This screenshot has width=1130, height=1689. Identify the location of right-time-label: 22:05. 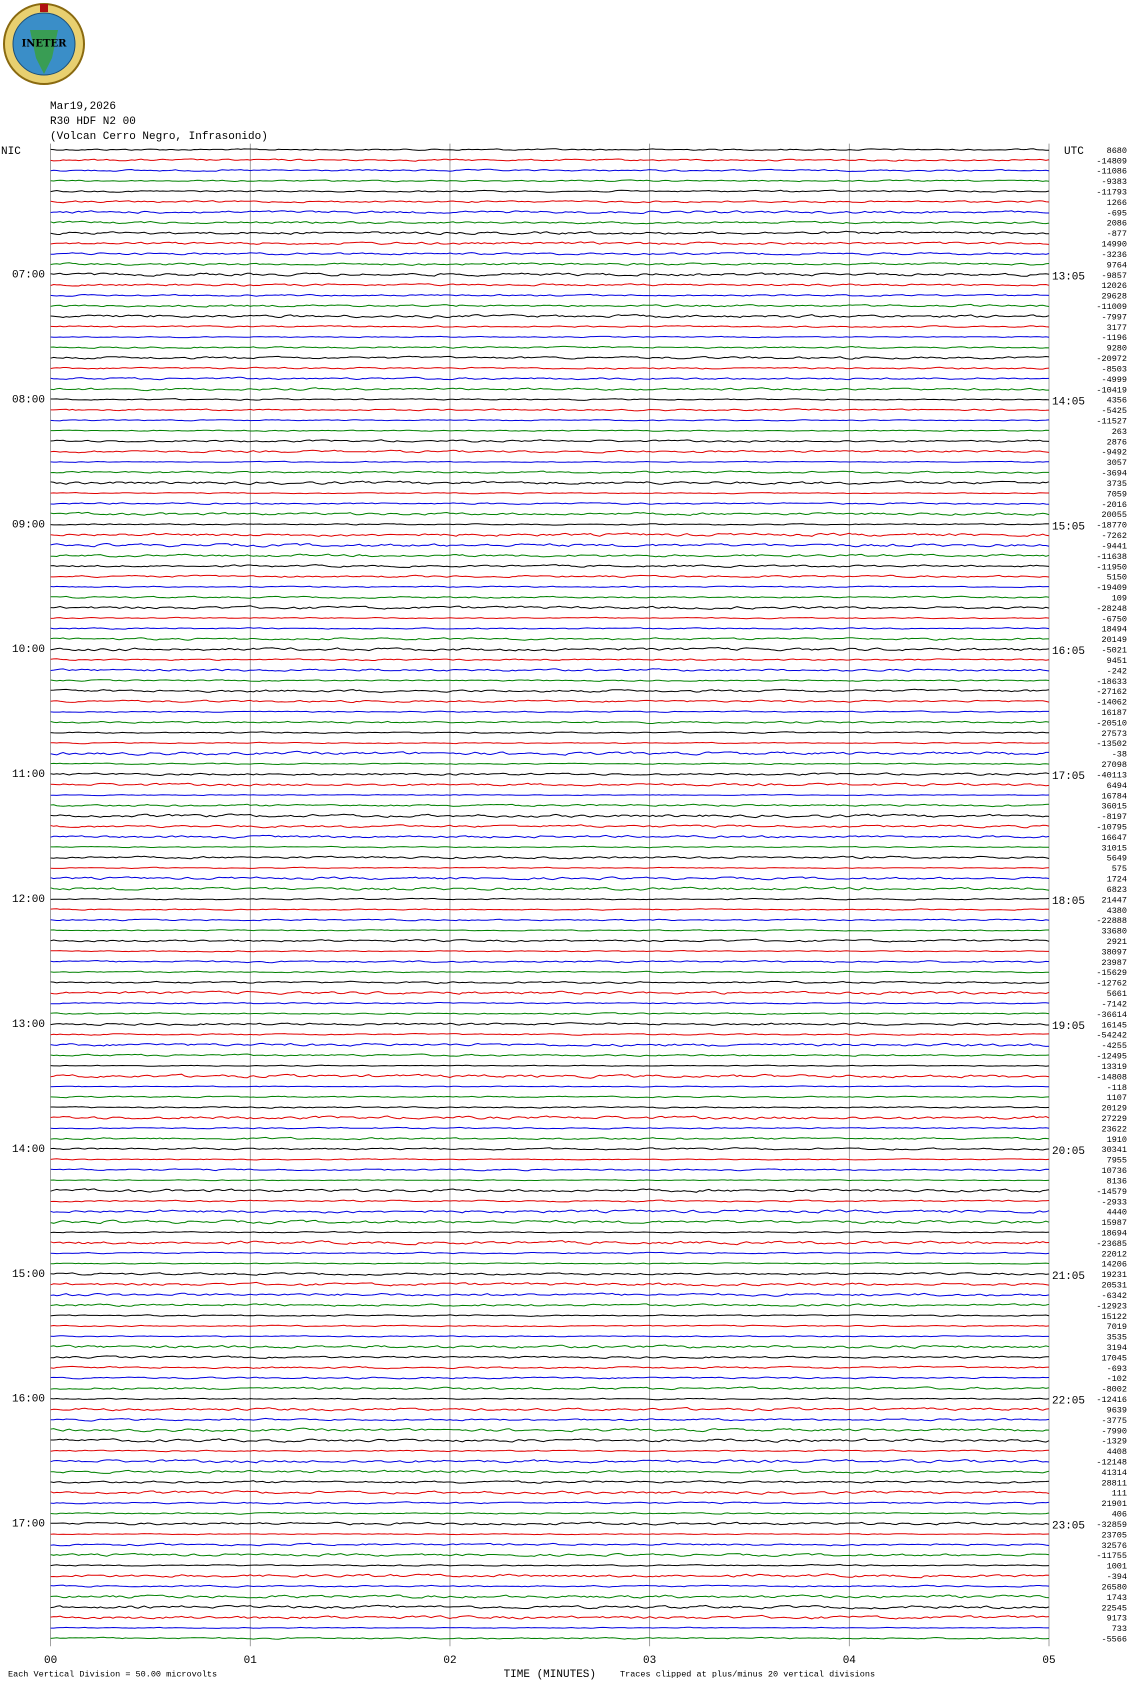
(1068, 1402).